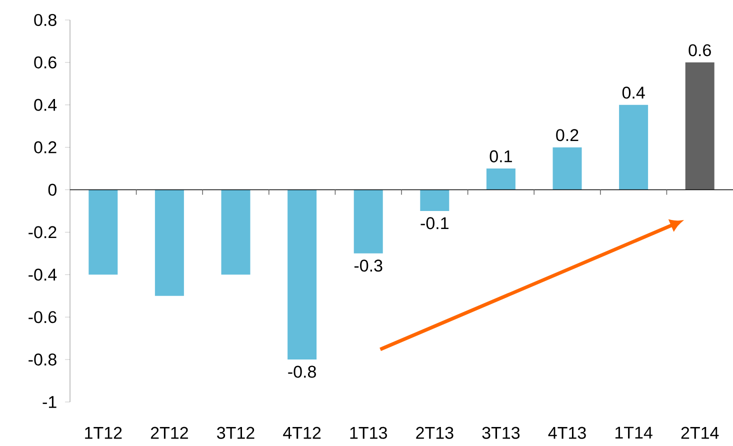 The height and width of the screenshot is (446, 733). What do you see at coordinates (501, 156) in the screenshot?
I see `data-label: 0.1` at bounding box center [501, 156].